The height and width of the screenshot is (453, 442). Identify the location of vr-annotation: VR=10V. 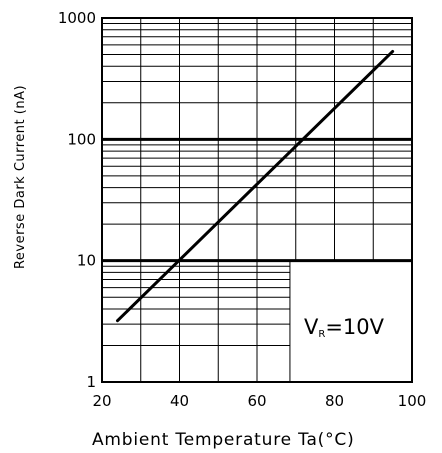
(344, 327).